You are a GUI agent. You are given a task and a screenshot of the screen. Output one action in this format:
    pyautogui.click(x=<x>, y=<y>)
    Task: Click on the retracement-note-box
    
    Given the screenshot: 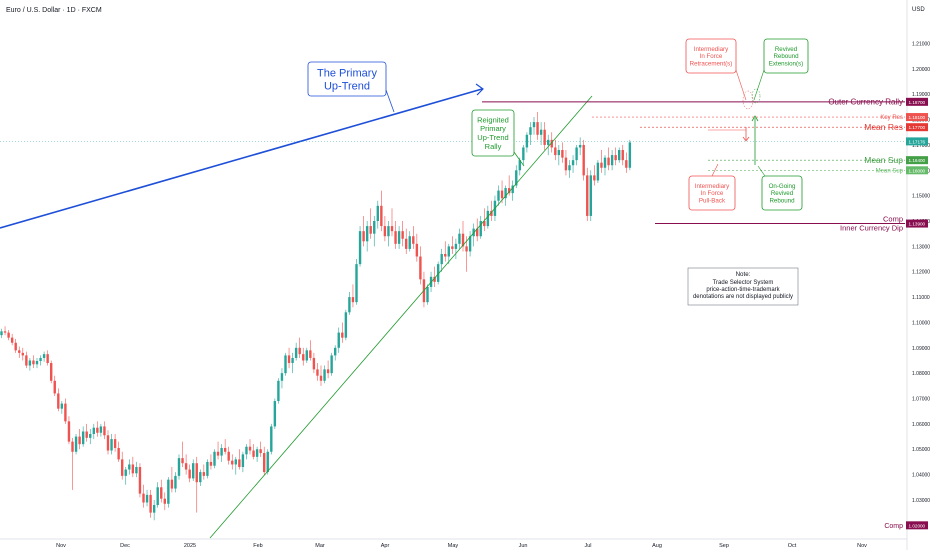 What is the action you would take?
    pyautogui.click(x=711, y=56)
    